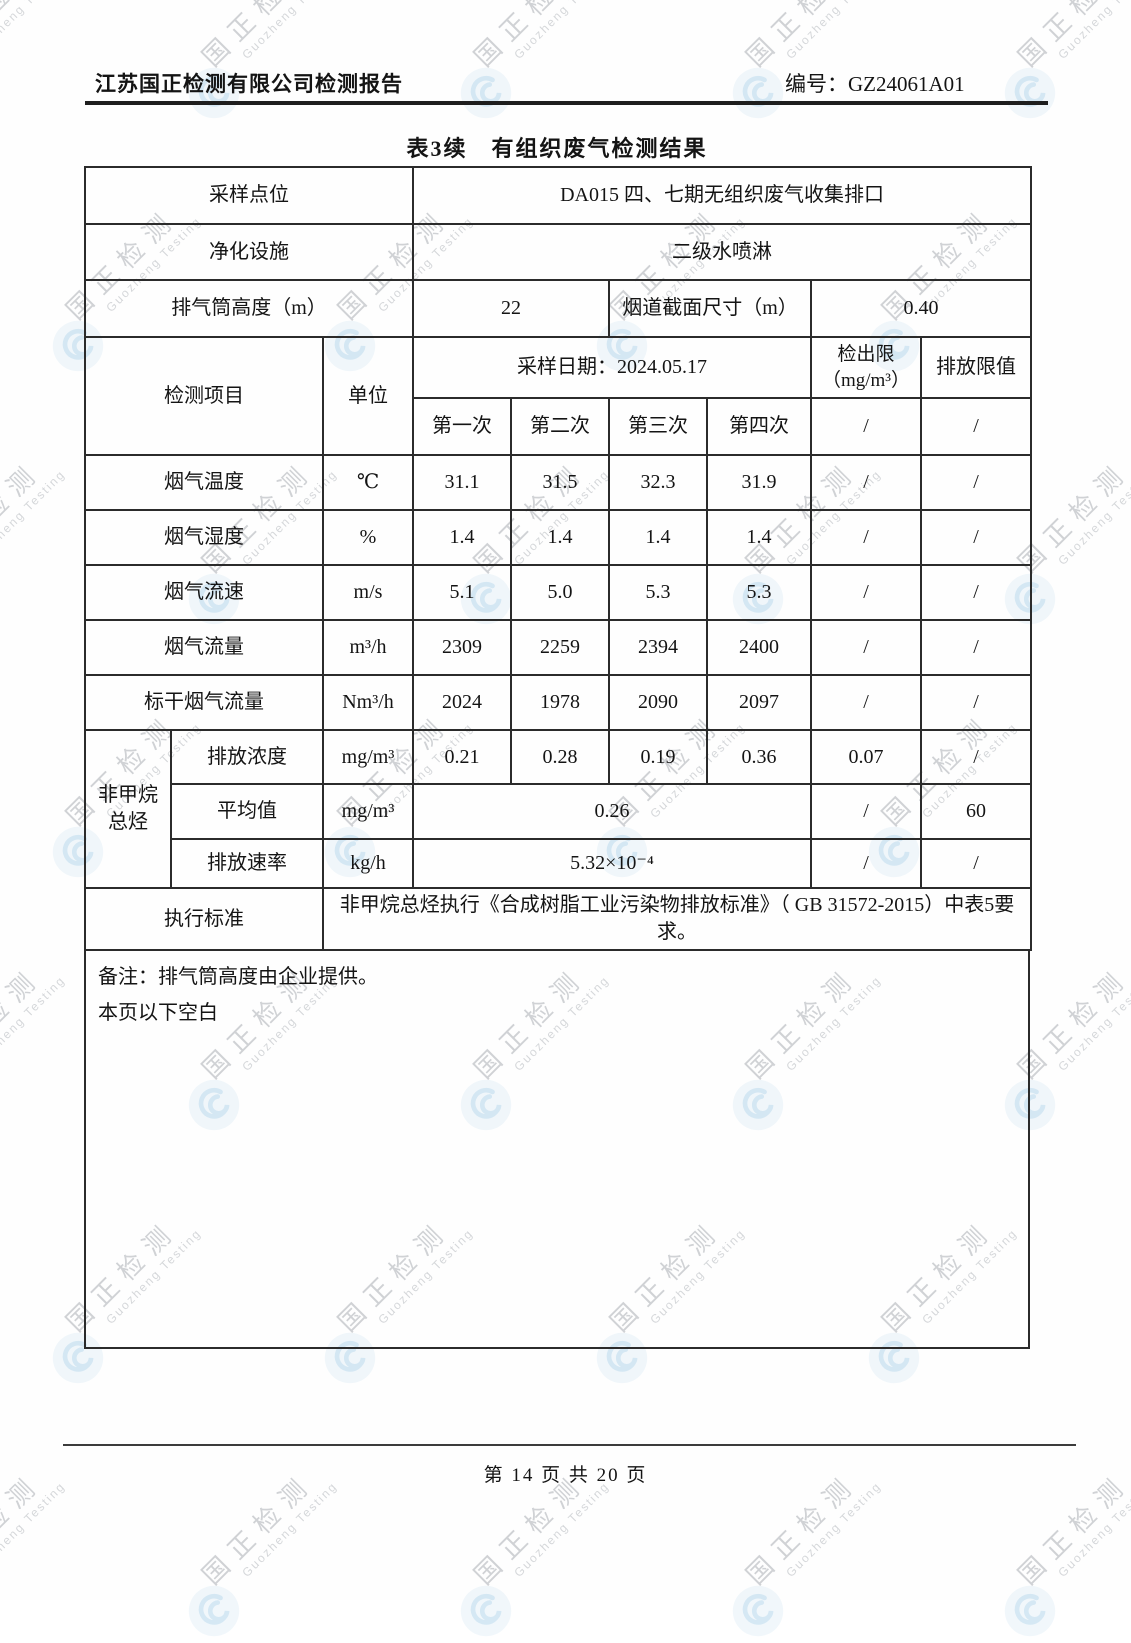 The height and width of the screenshot is (1643, 1131). Describe the element at coordinates (204, 537) in the screenshot. I see `item-label-cell: 烟气湿度` at that location.